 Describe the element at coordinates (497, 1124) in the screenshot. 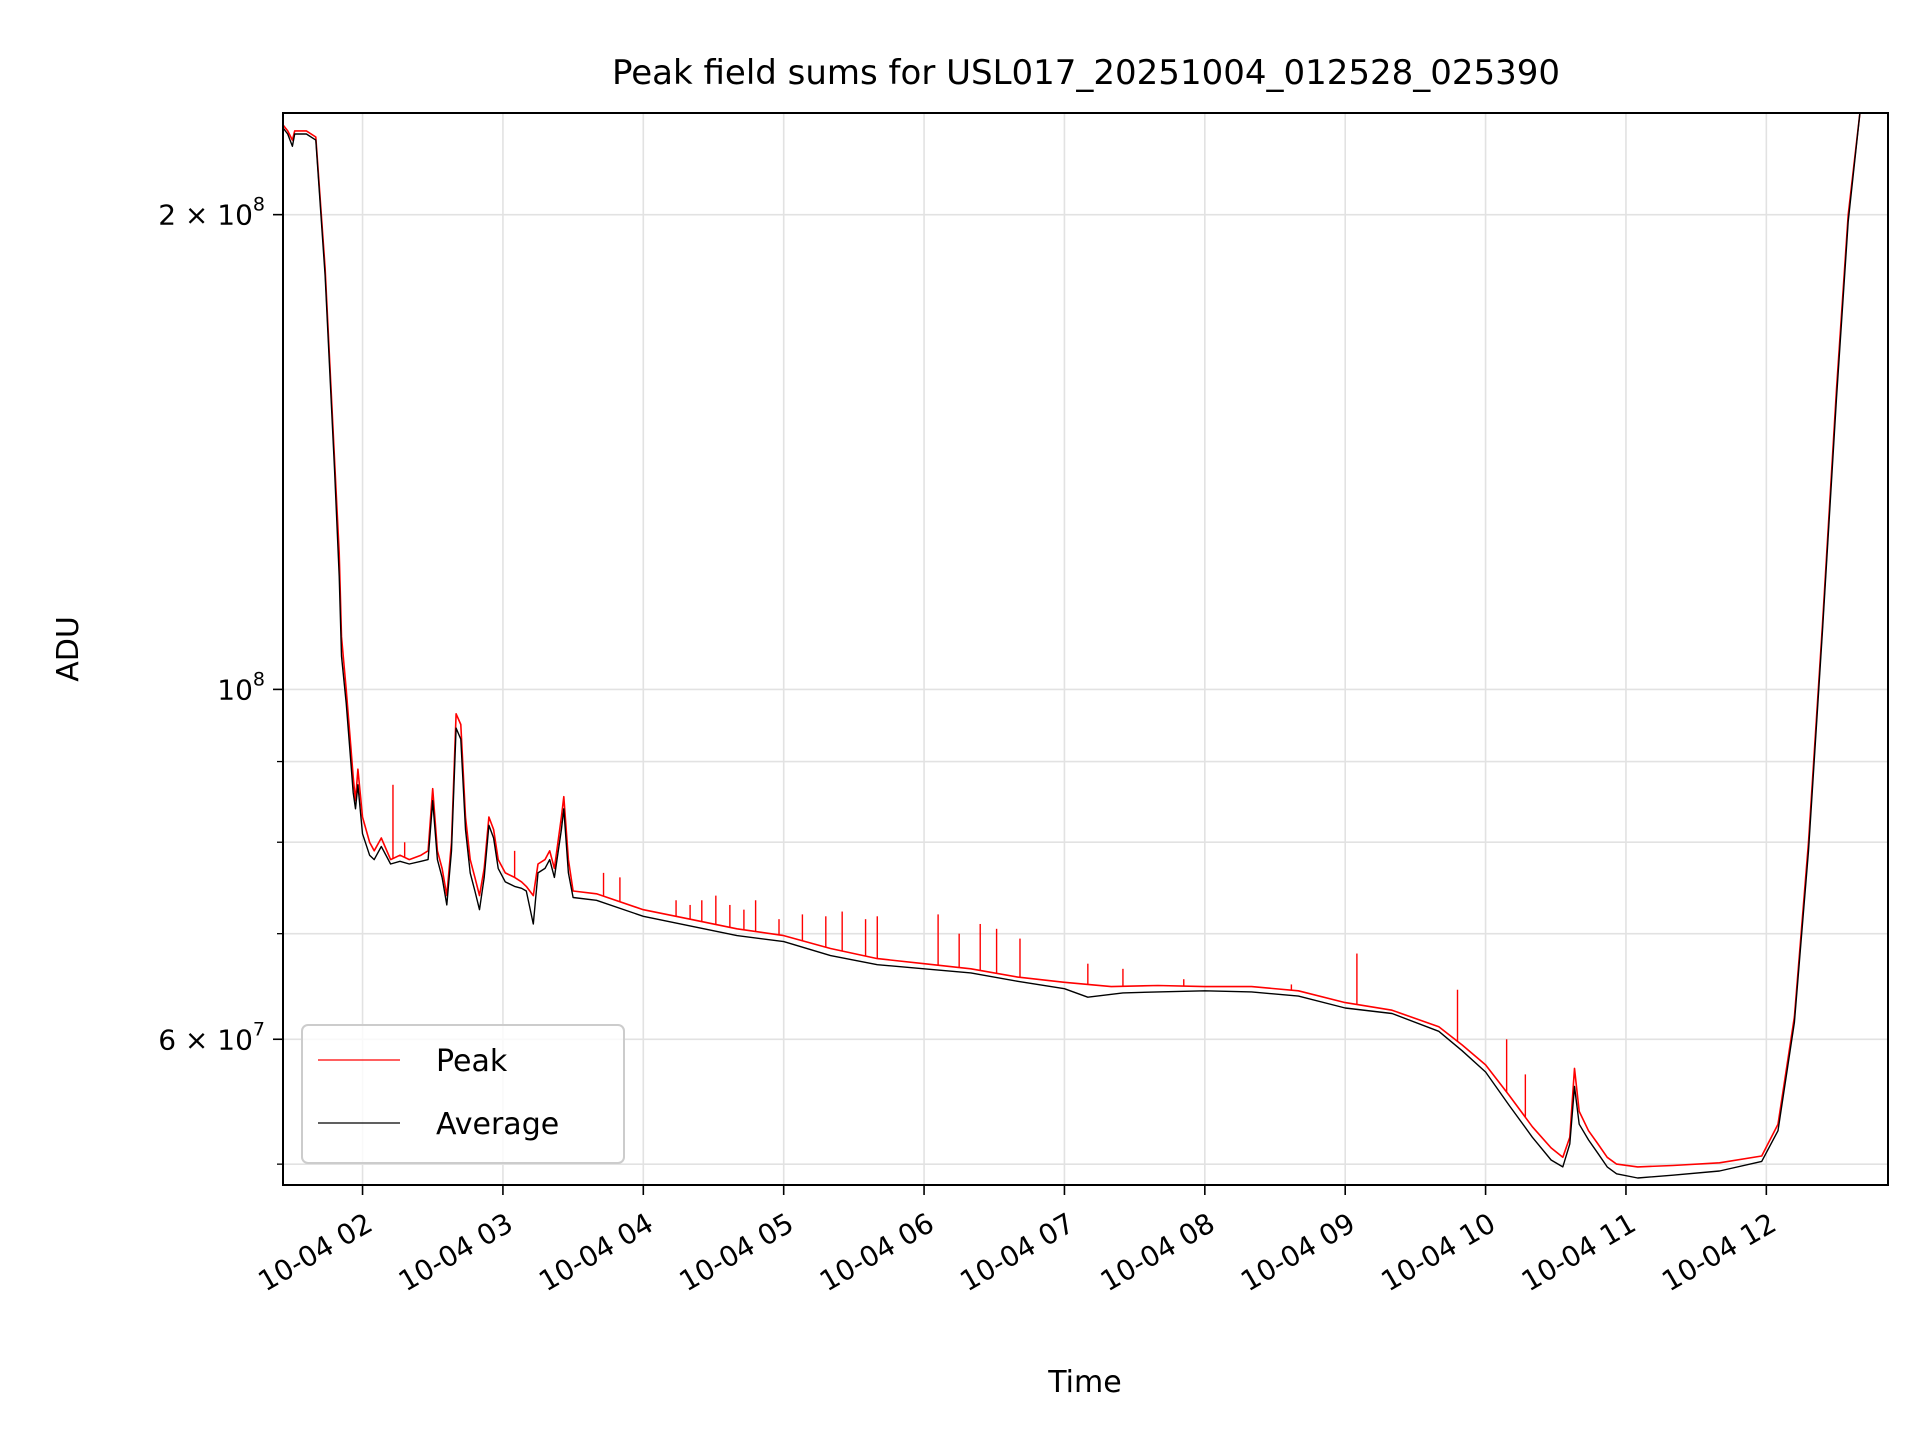

I see `legend-label-average: Average` at that location.